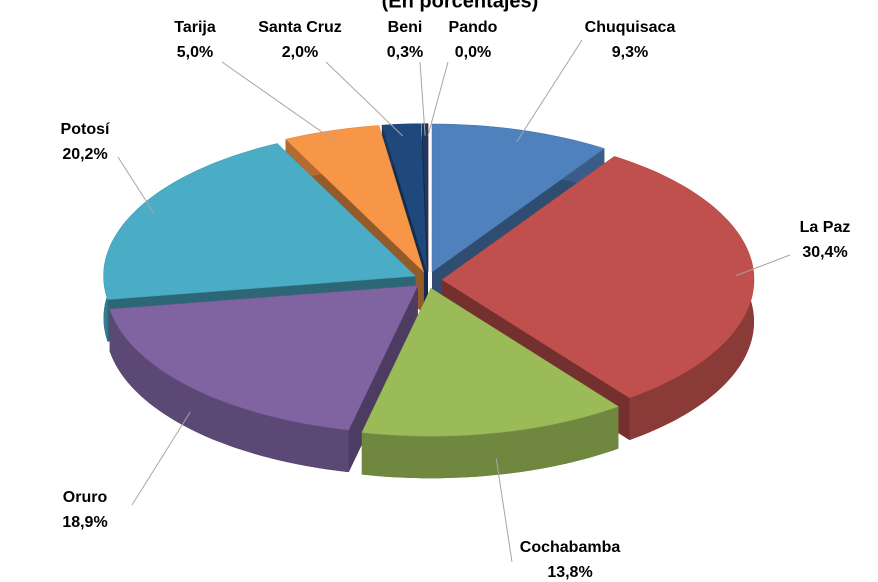 The image size is (878, 582). What do you see at coordinates (405, 27) in the screenshot?
I see `slice-label: Beni` at bounding box center [405, 27].